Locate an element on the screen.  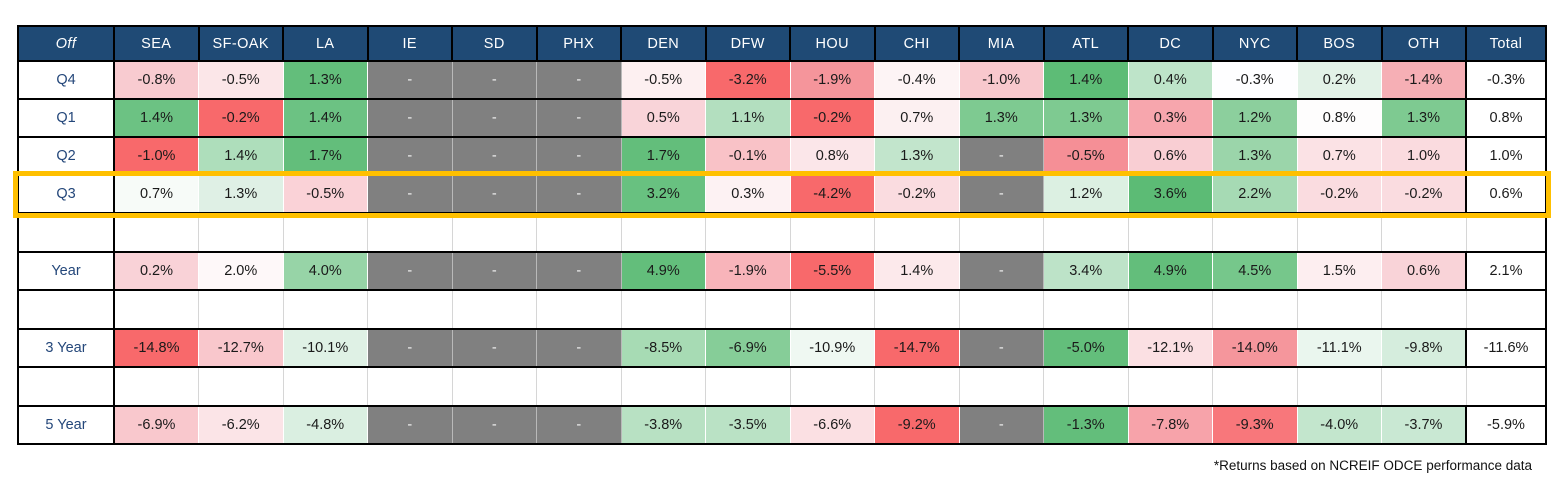
value-cell: 0.6% is located at coordinates (1170, 156).